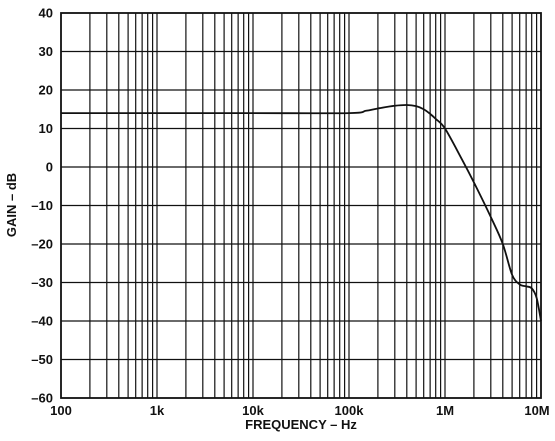 Image resolution: width=555 pixels, height=441 pixels. Describe the element at coordinates (46, 51) in the screenshot. I see `y-tick-label: 30` at that location.